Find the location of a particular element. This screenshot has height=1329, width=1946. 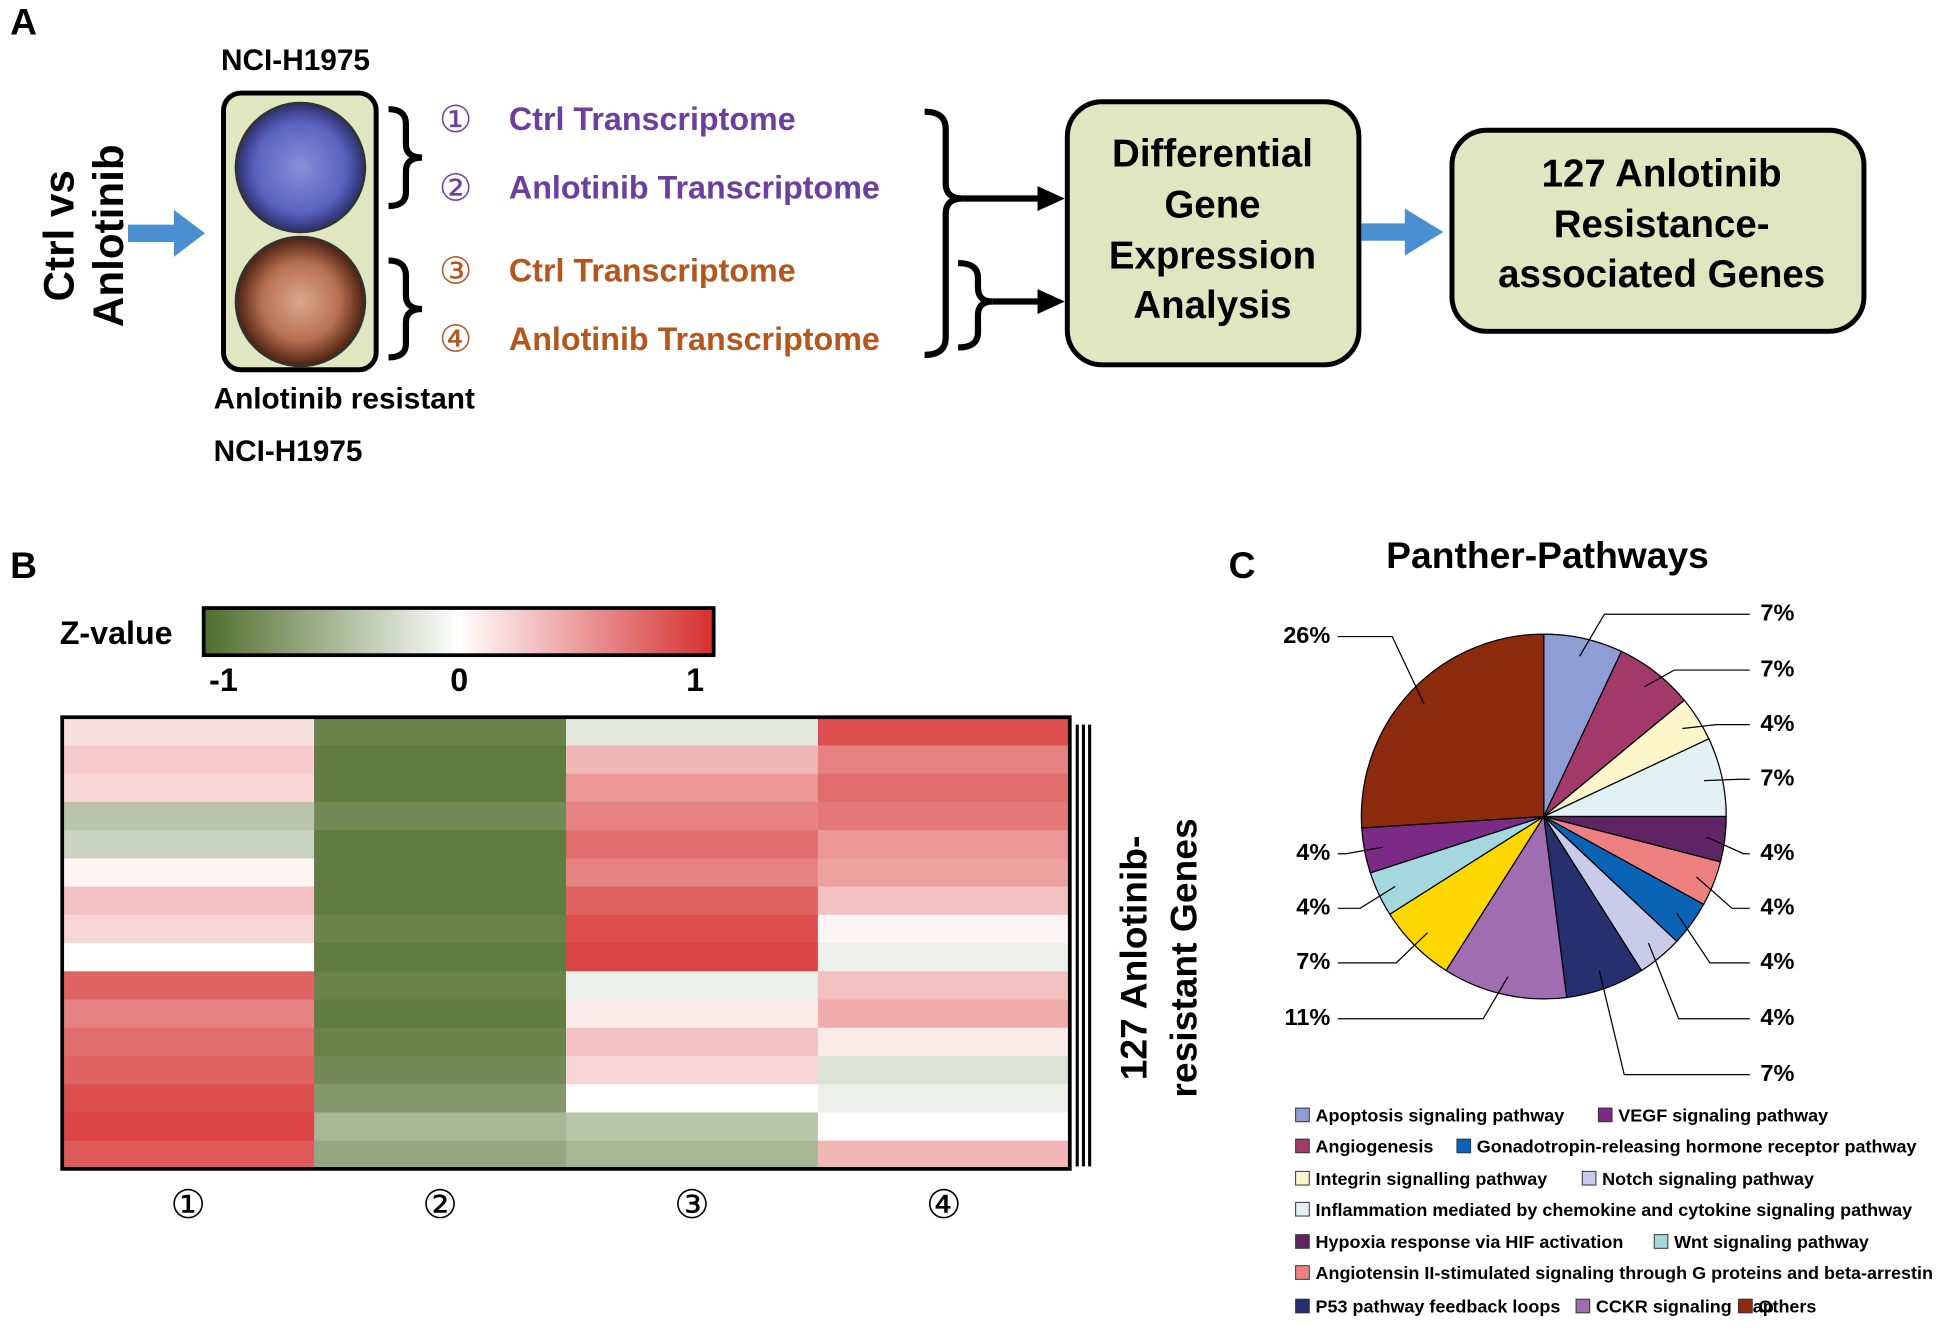

result-text: associated Genes is located at coordinates (1661, 274).